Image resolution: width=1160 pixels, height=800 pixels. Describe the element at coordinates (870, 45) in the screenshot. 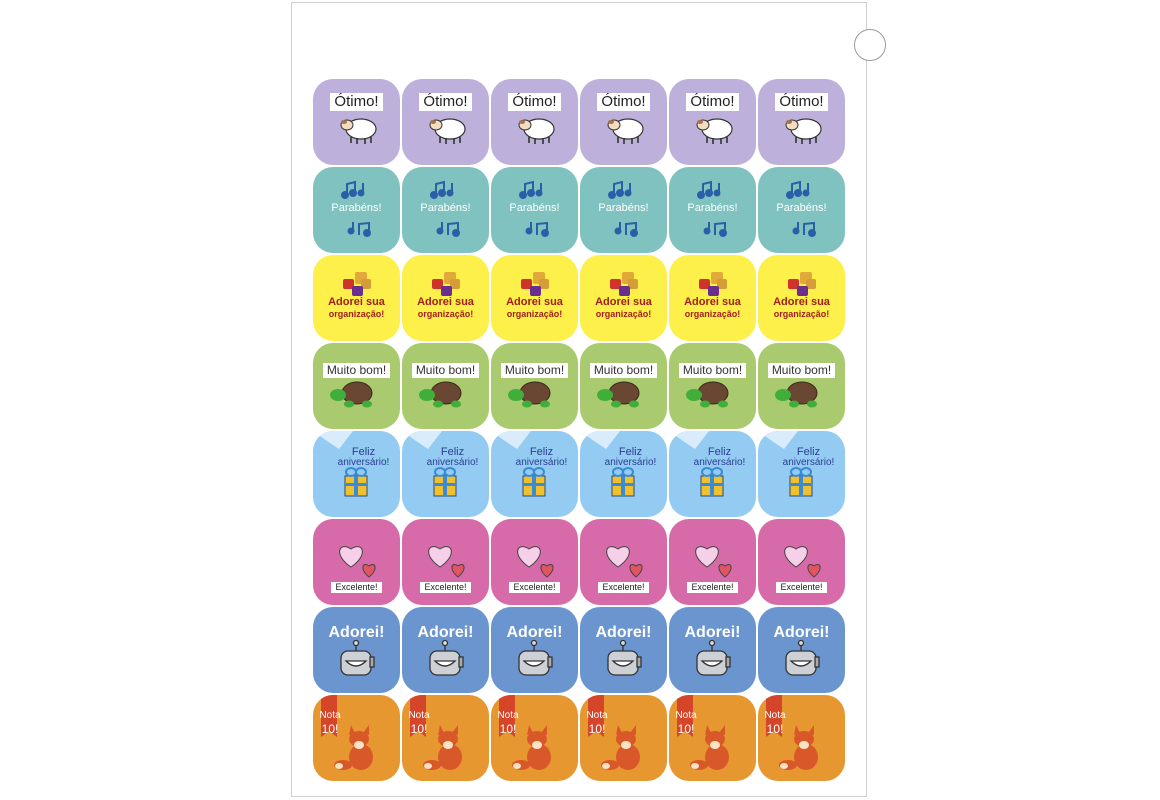

I see `hanging-hole` at that location.